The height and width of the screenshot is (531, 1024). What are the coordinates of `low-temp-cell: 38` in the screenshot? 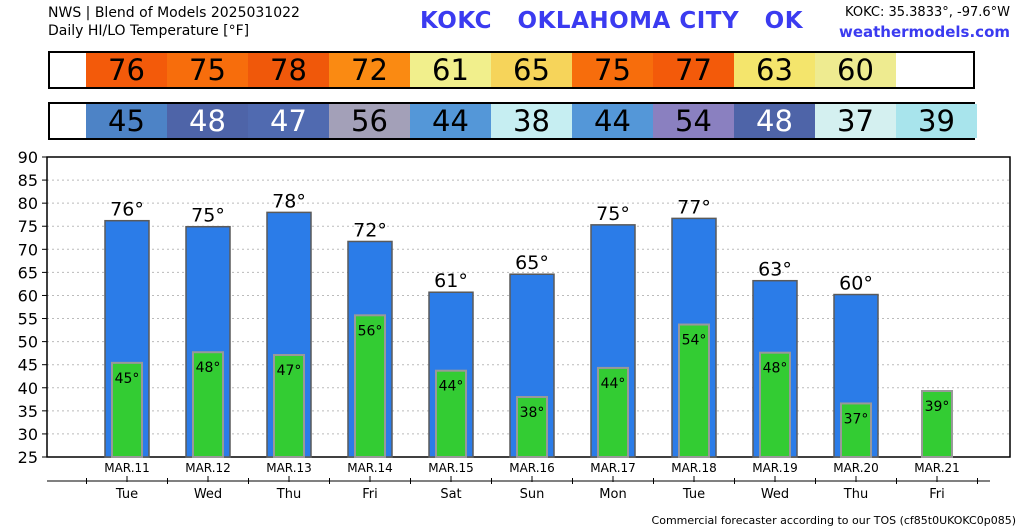 It's located at (531, 121).